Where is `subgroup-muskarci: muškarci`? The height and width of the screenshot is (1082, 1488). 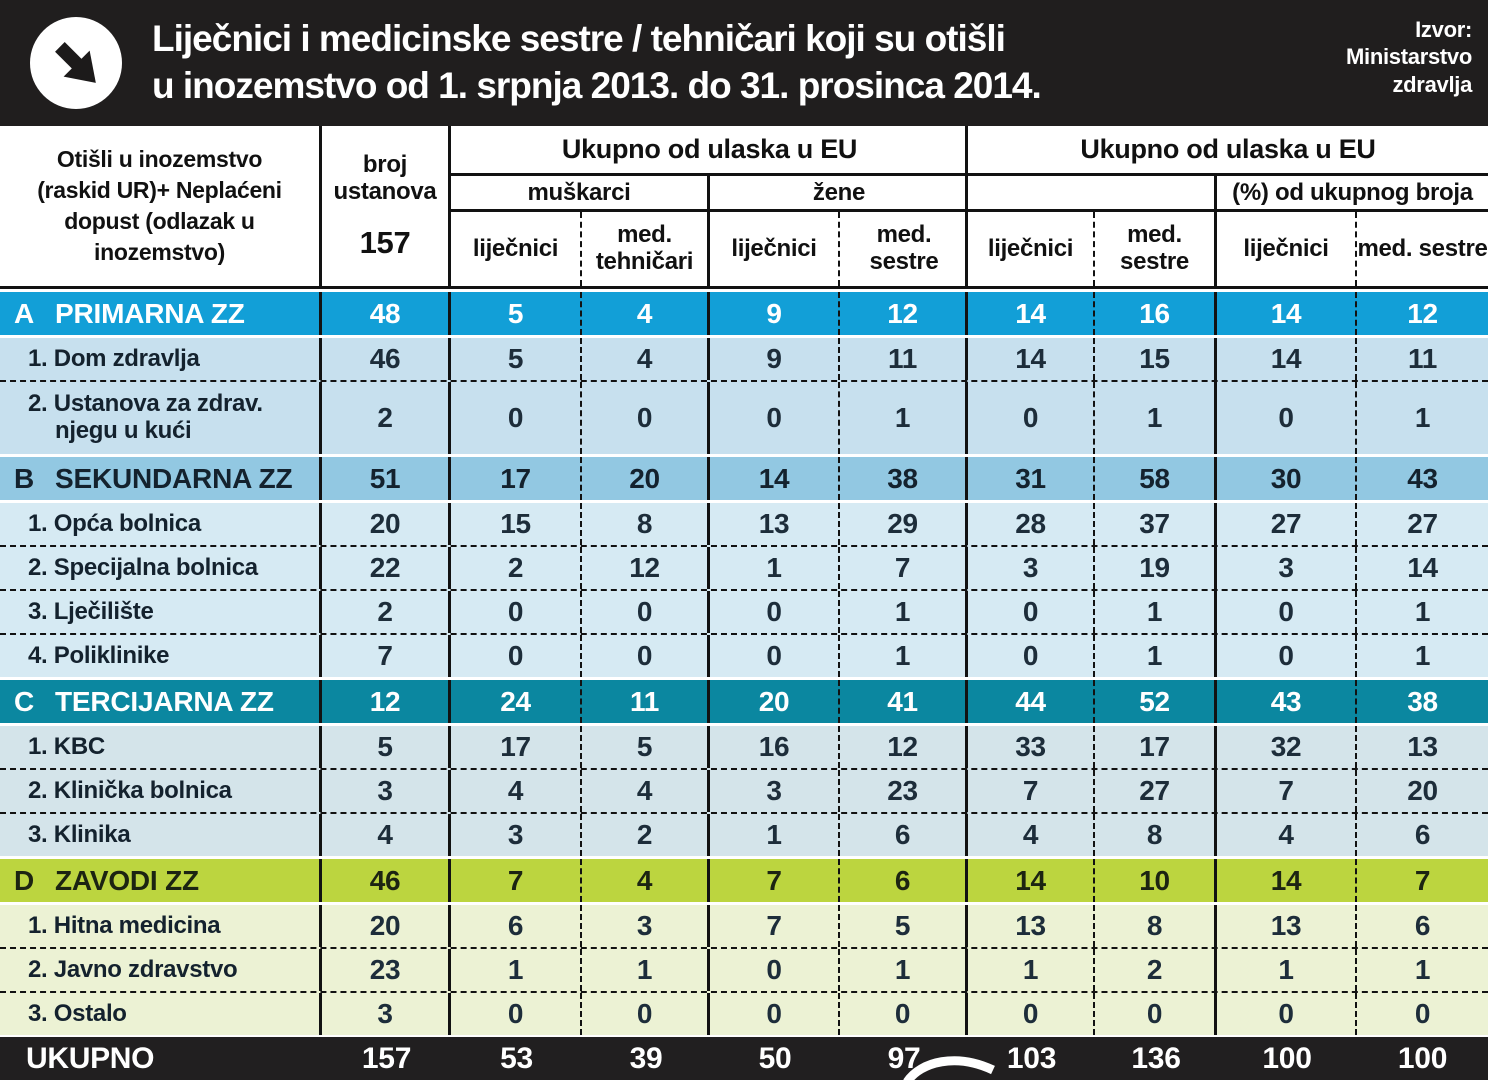 subgroup-muskarci: muškarci is located at coordinates (580, 194).